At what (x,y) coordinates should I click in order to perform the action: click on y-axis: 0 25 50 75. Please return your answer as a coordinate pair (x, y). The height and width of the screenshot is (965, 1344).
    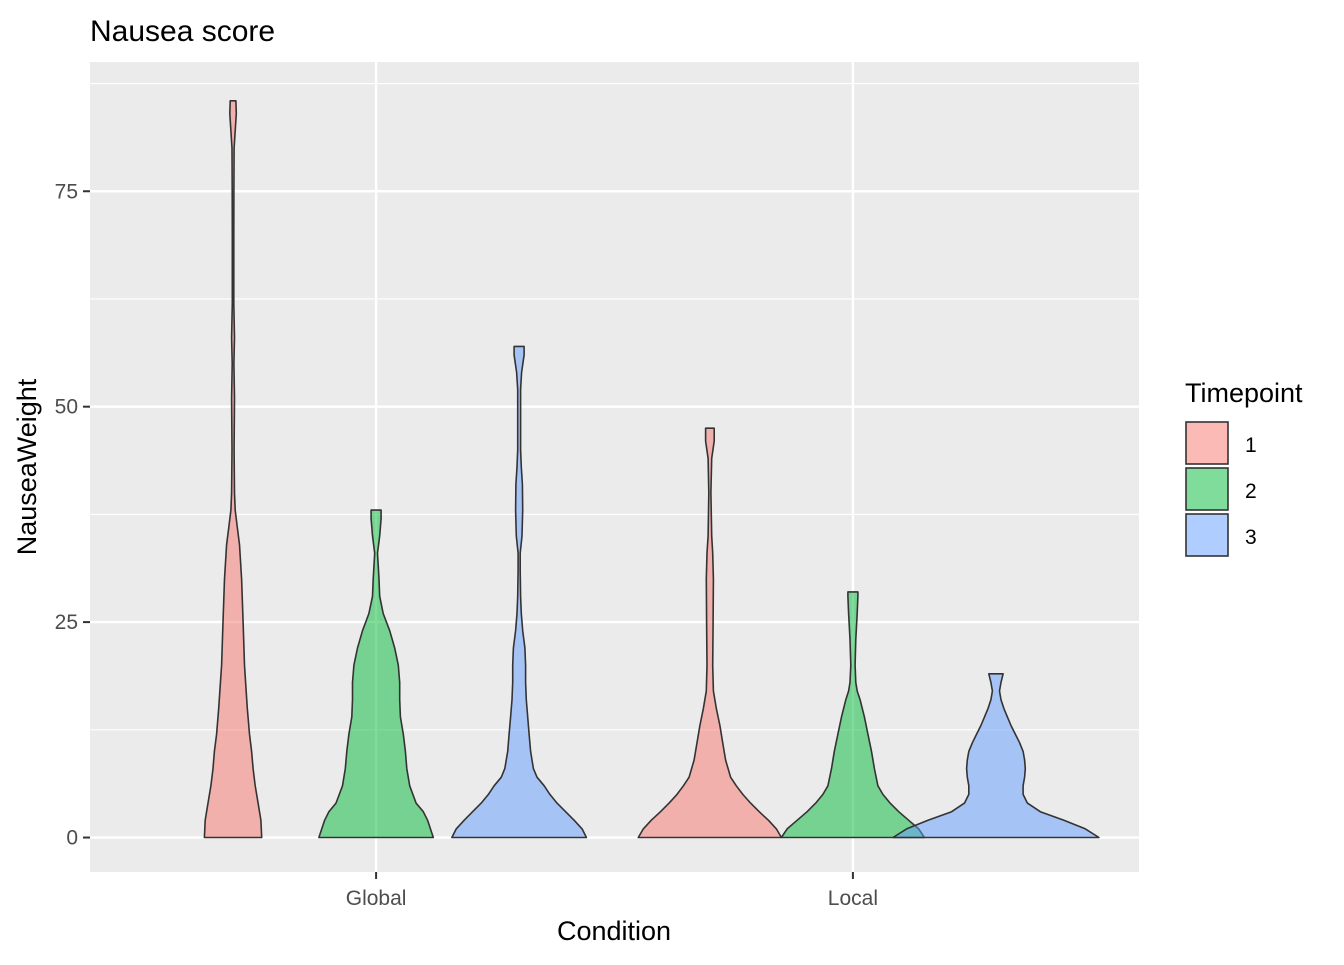
    Looking at the image, I should click on (72, 515).